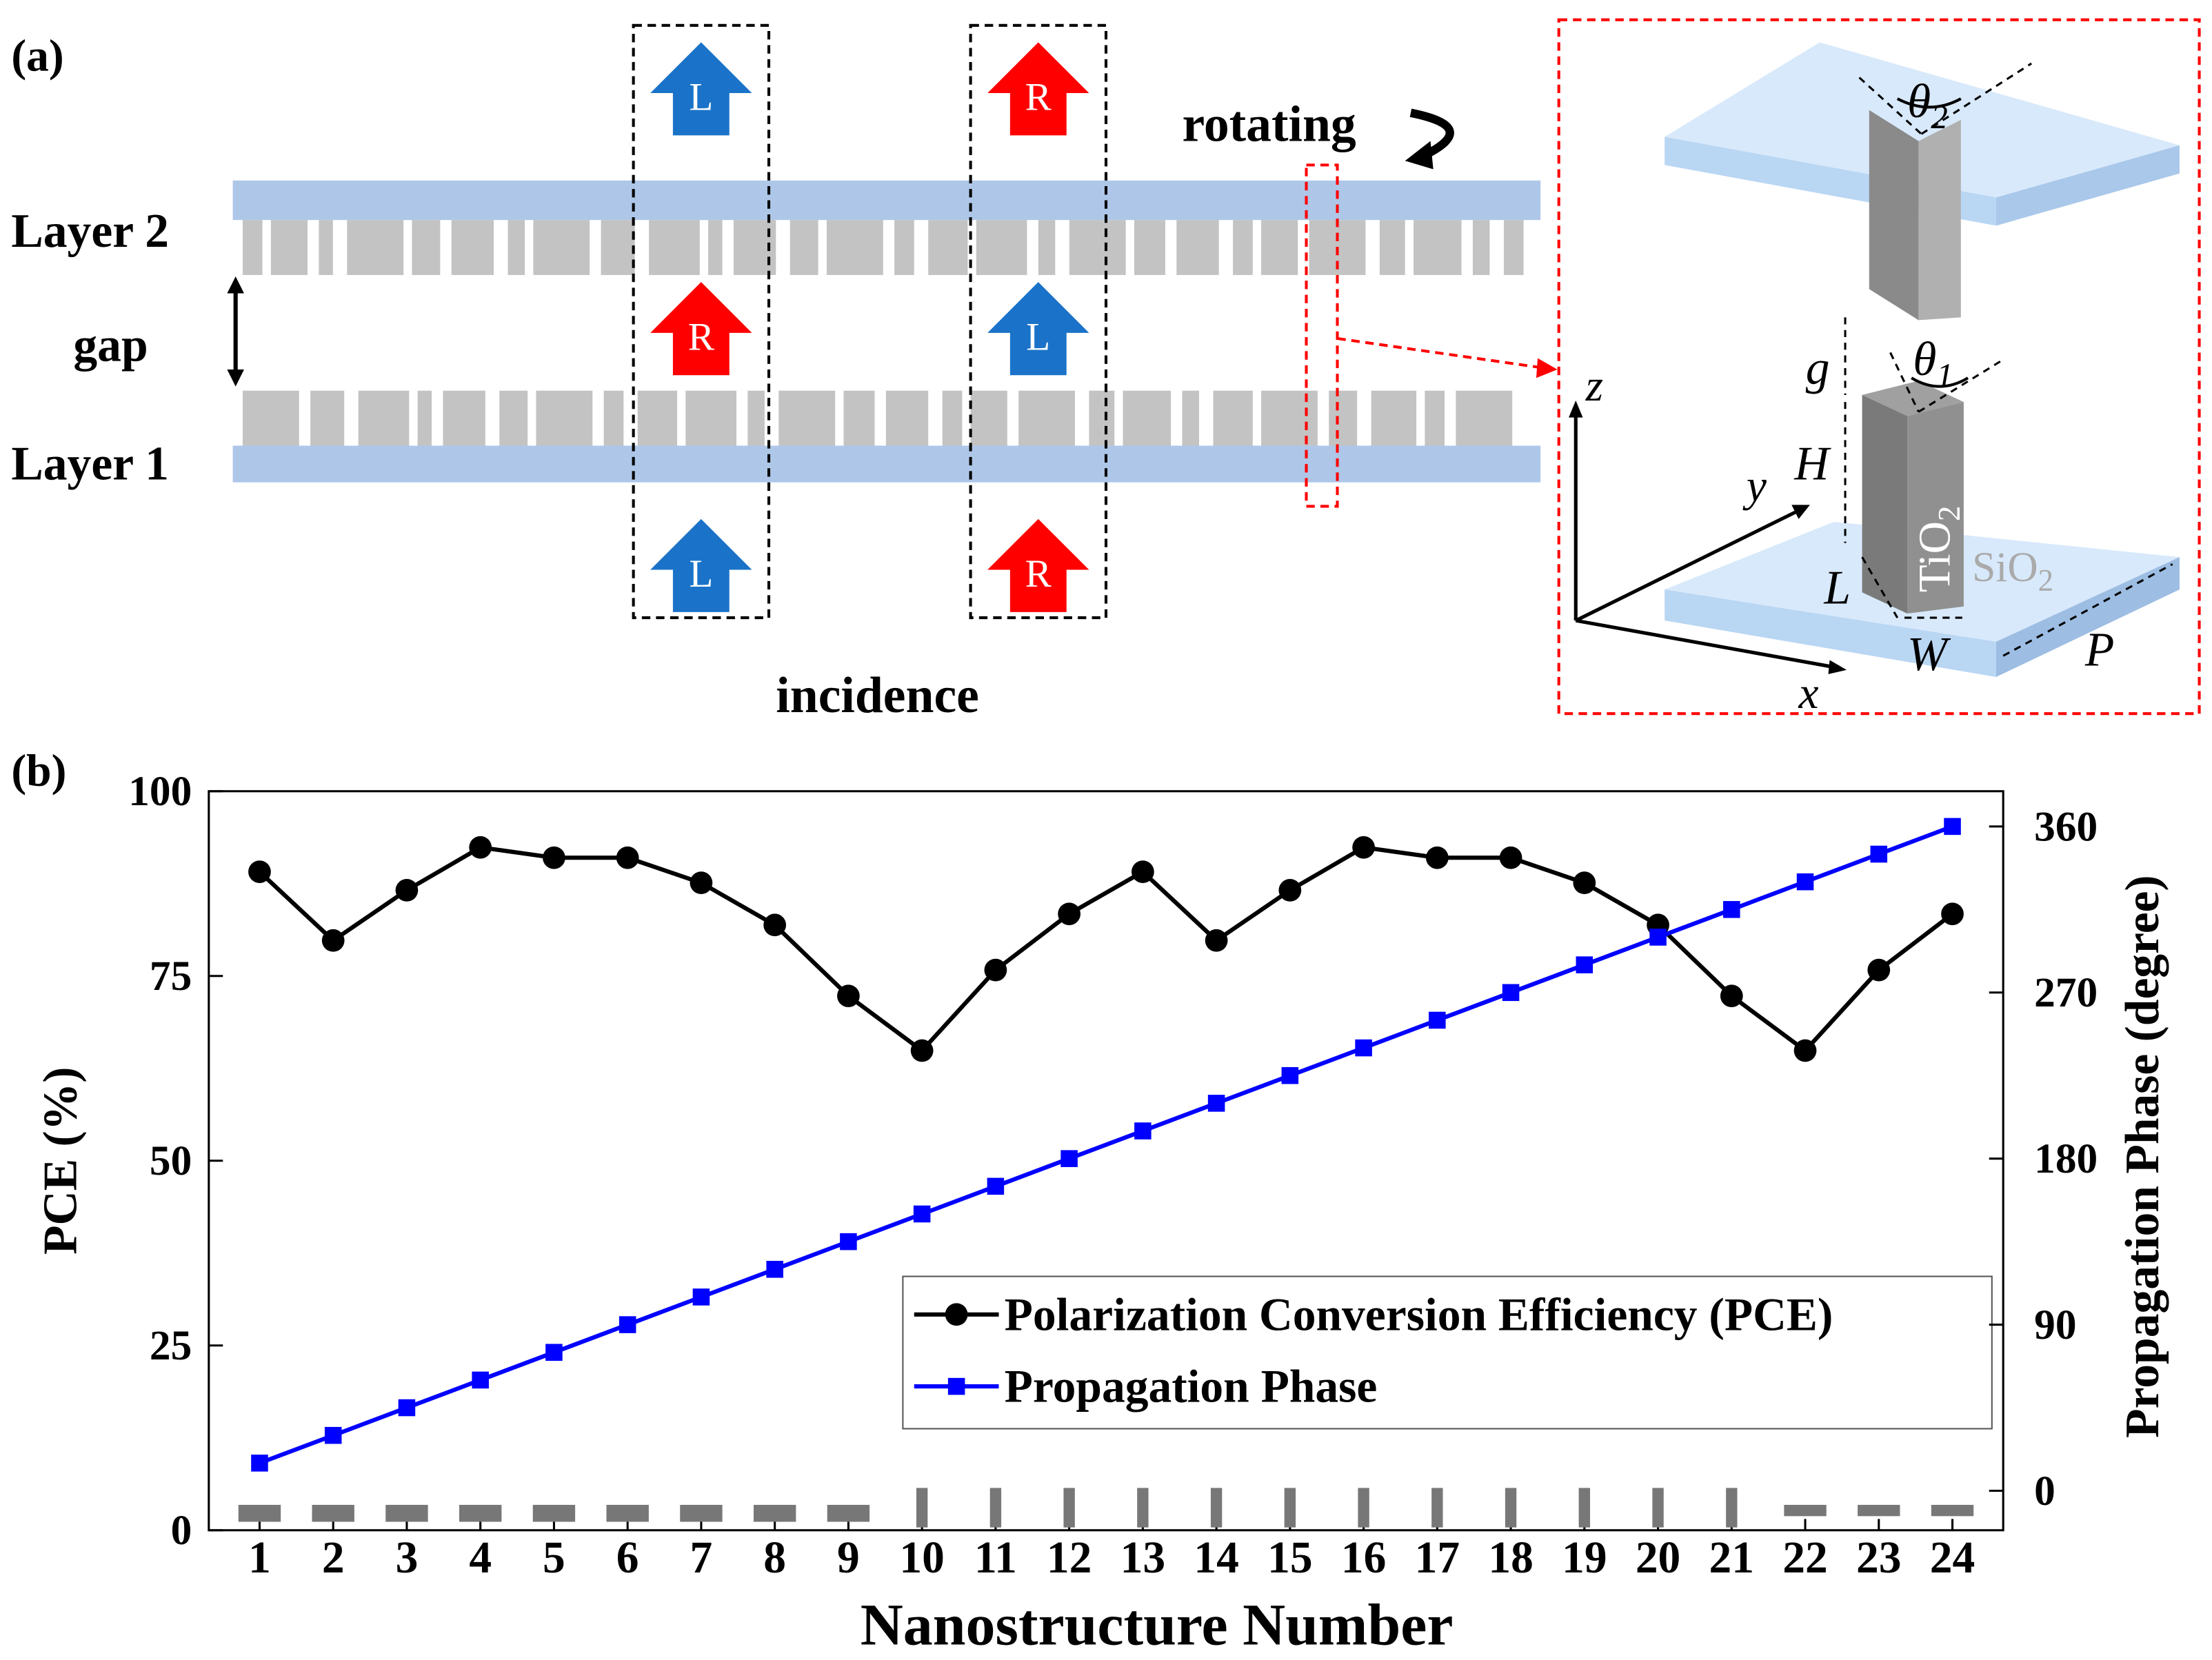 The image size is (2212, 1660). Describe the element at coordinates (1754, 486) in the screenshot. I see `axis-name: y` at that location.